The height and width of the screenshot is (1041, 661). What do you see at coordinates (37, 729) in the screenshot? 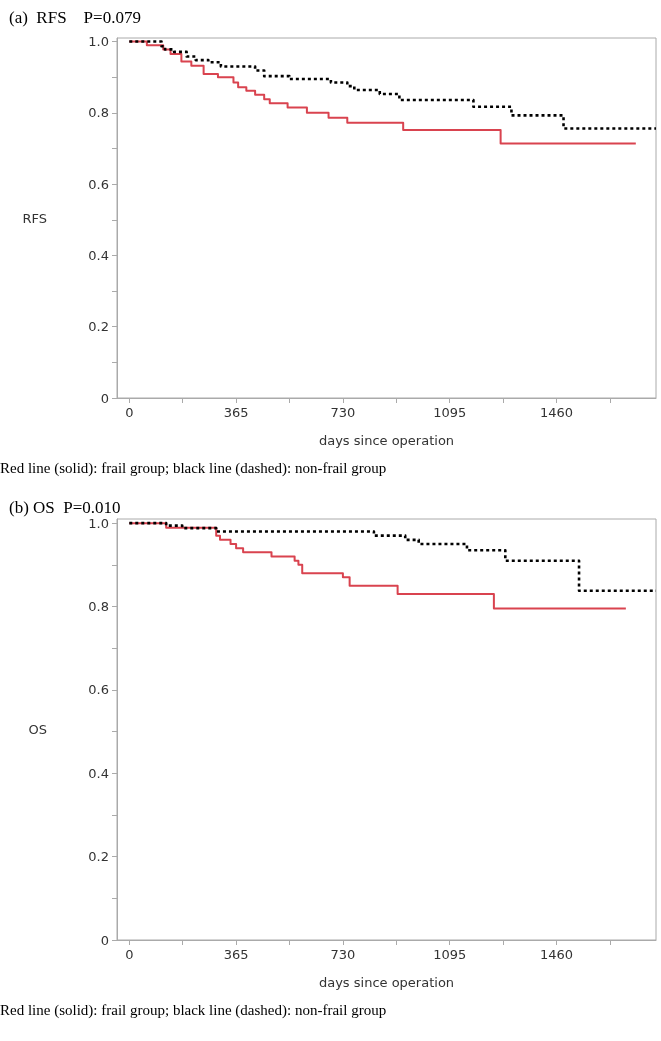
I see `y-axis-title: OS` at bounding box center [37, 729].